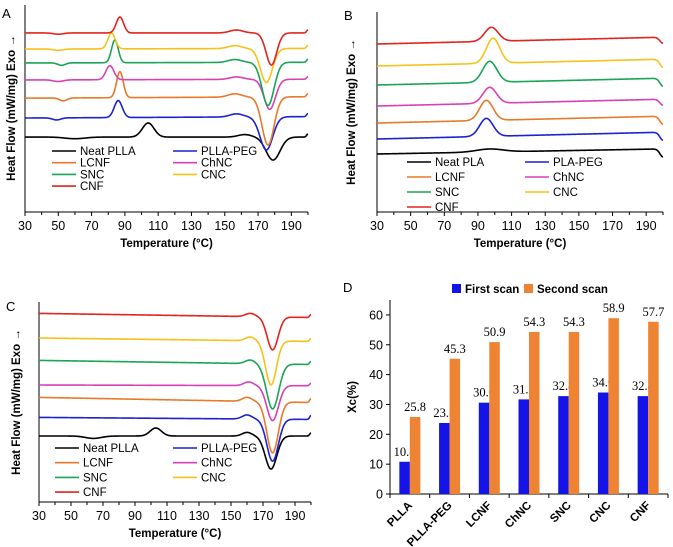  Describe the element at coordinates (460, 163) in the screenshot. I see `legend-label: Neat PLA` at that location.